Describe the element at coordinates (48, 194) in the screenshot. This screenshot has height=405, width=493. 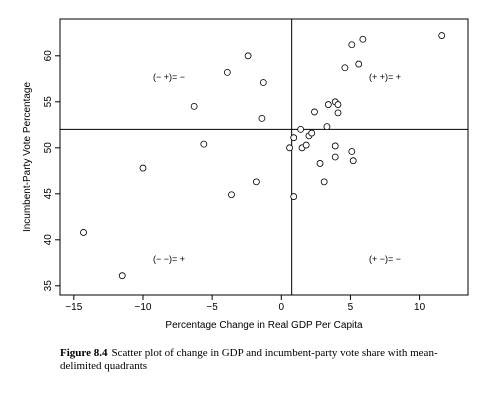
I see `y-tick-label: 45` at that location.